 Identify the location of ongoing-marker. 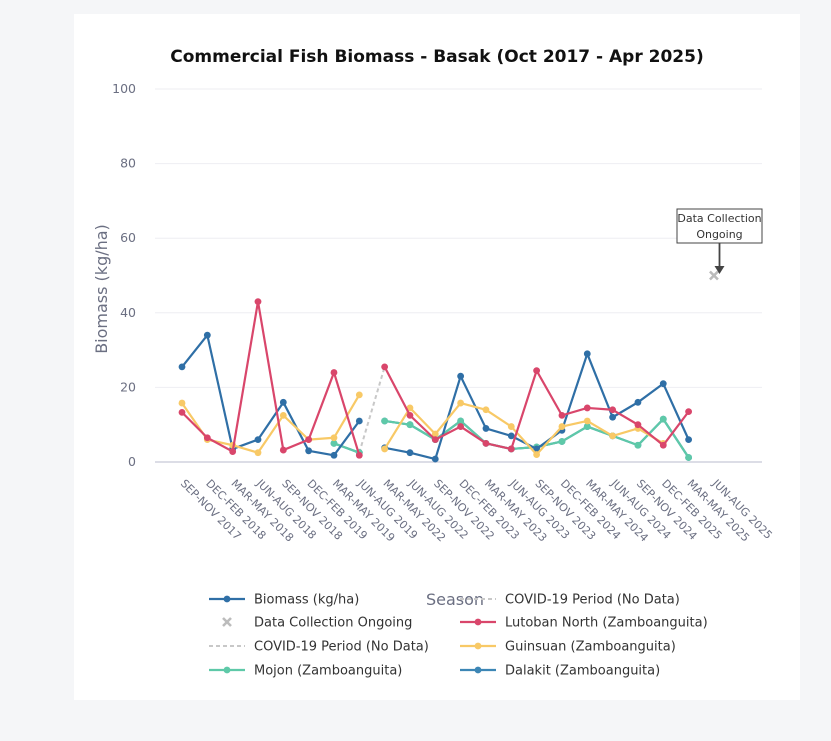
(714, 275).